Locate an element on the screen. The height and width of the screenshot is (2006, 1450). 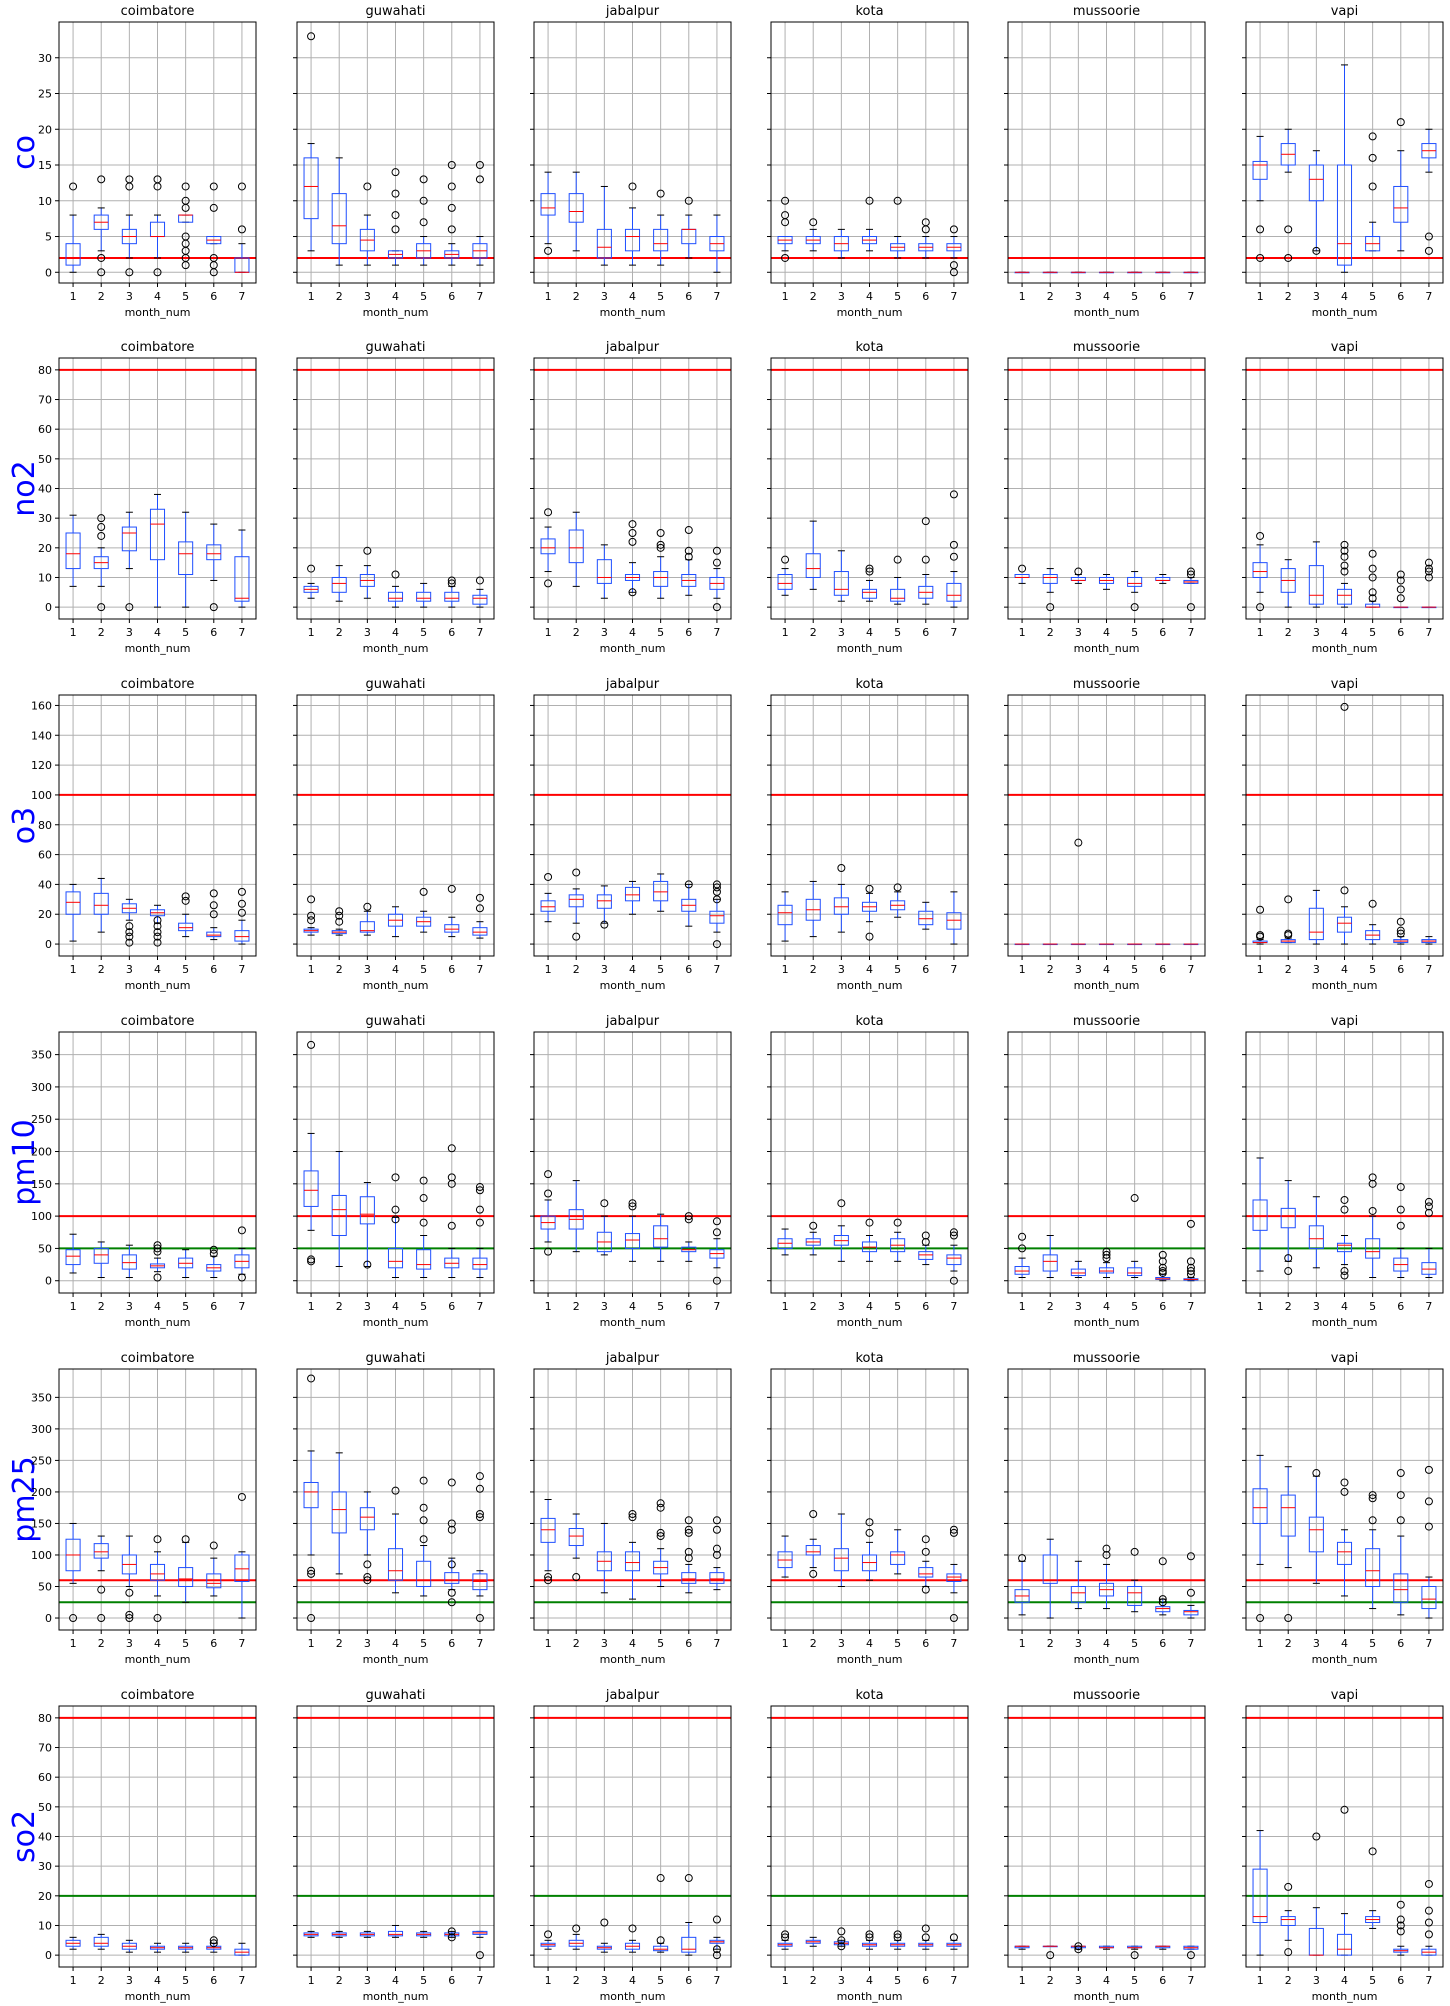
x-tick-label: 6 is located at coordinates (213, 296).